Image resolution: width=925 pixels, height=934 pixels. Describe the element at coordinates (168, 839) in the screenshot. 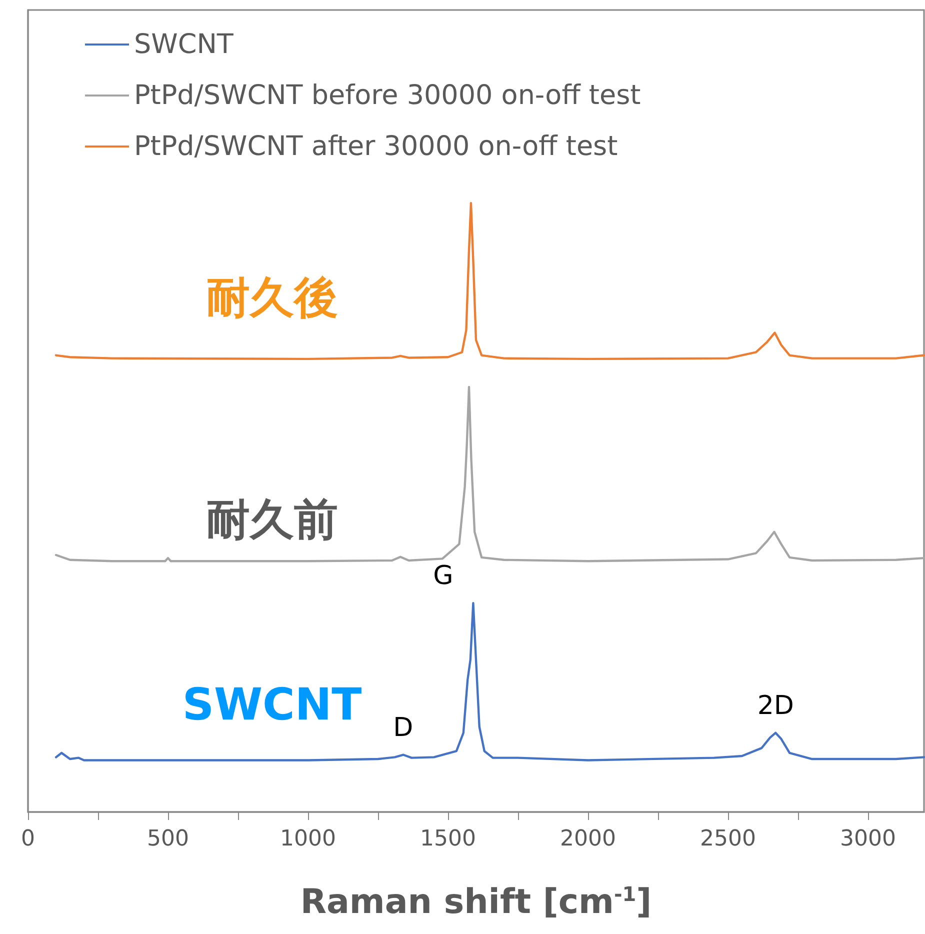

I see `x-tick-label: 500` at that location.